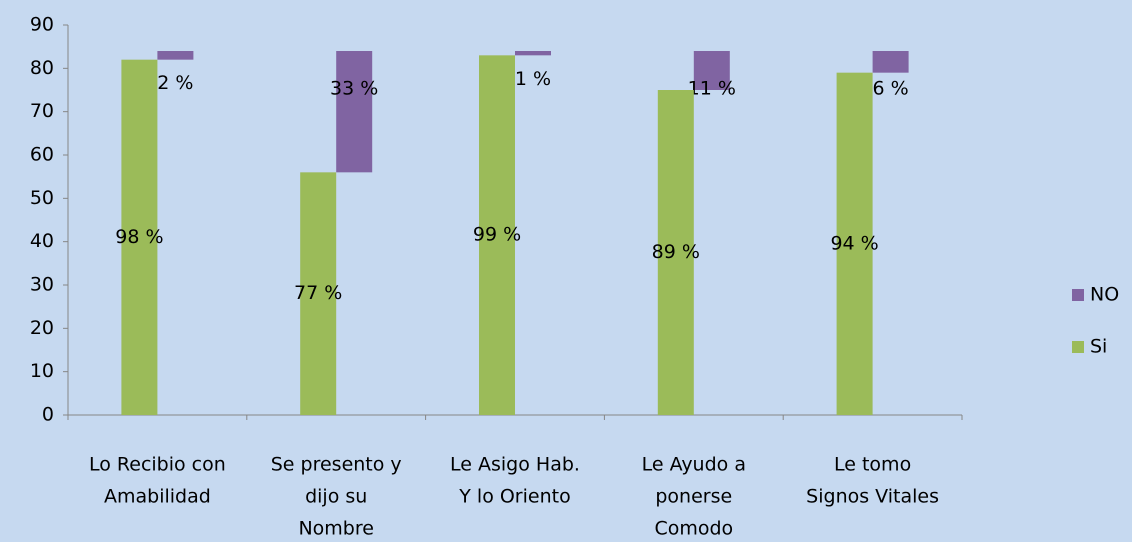 This screenshot has height=542, width=1132. I want to click on data-label: 89 %, so click(676, 252).